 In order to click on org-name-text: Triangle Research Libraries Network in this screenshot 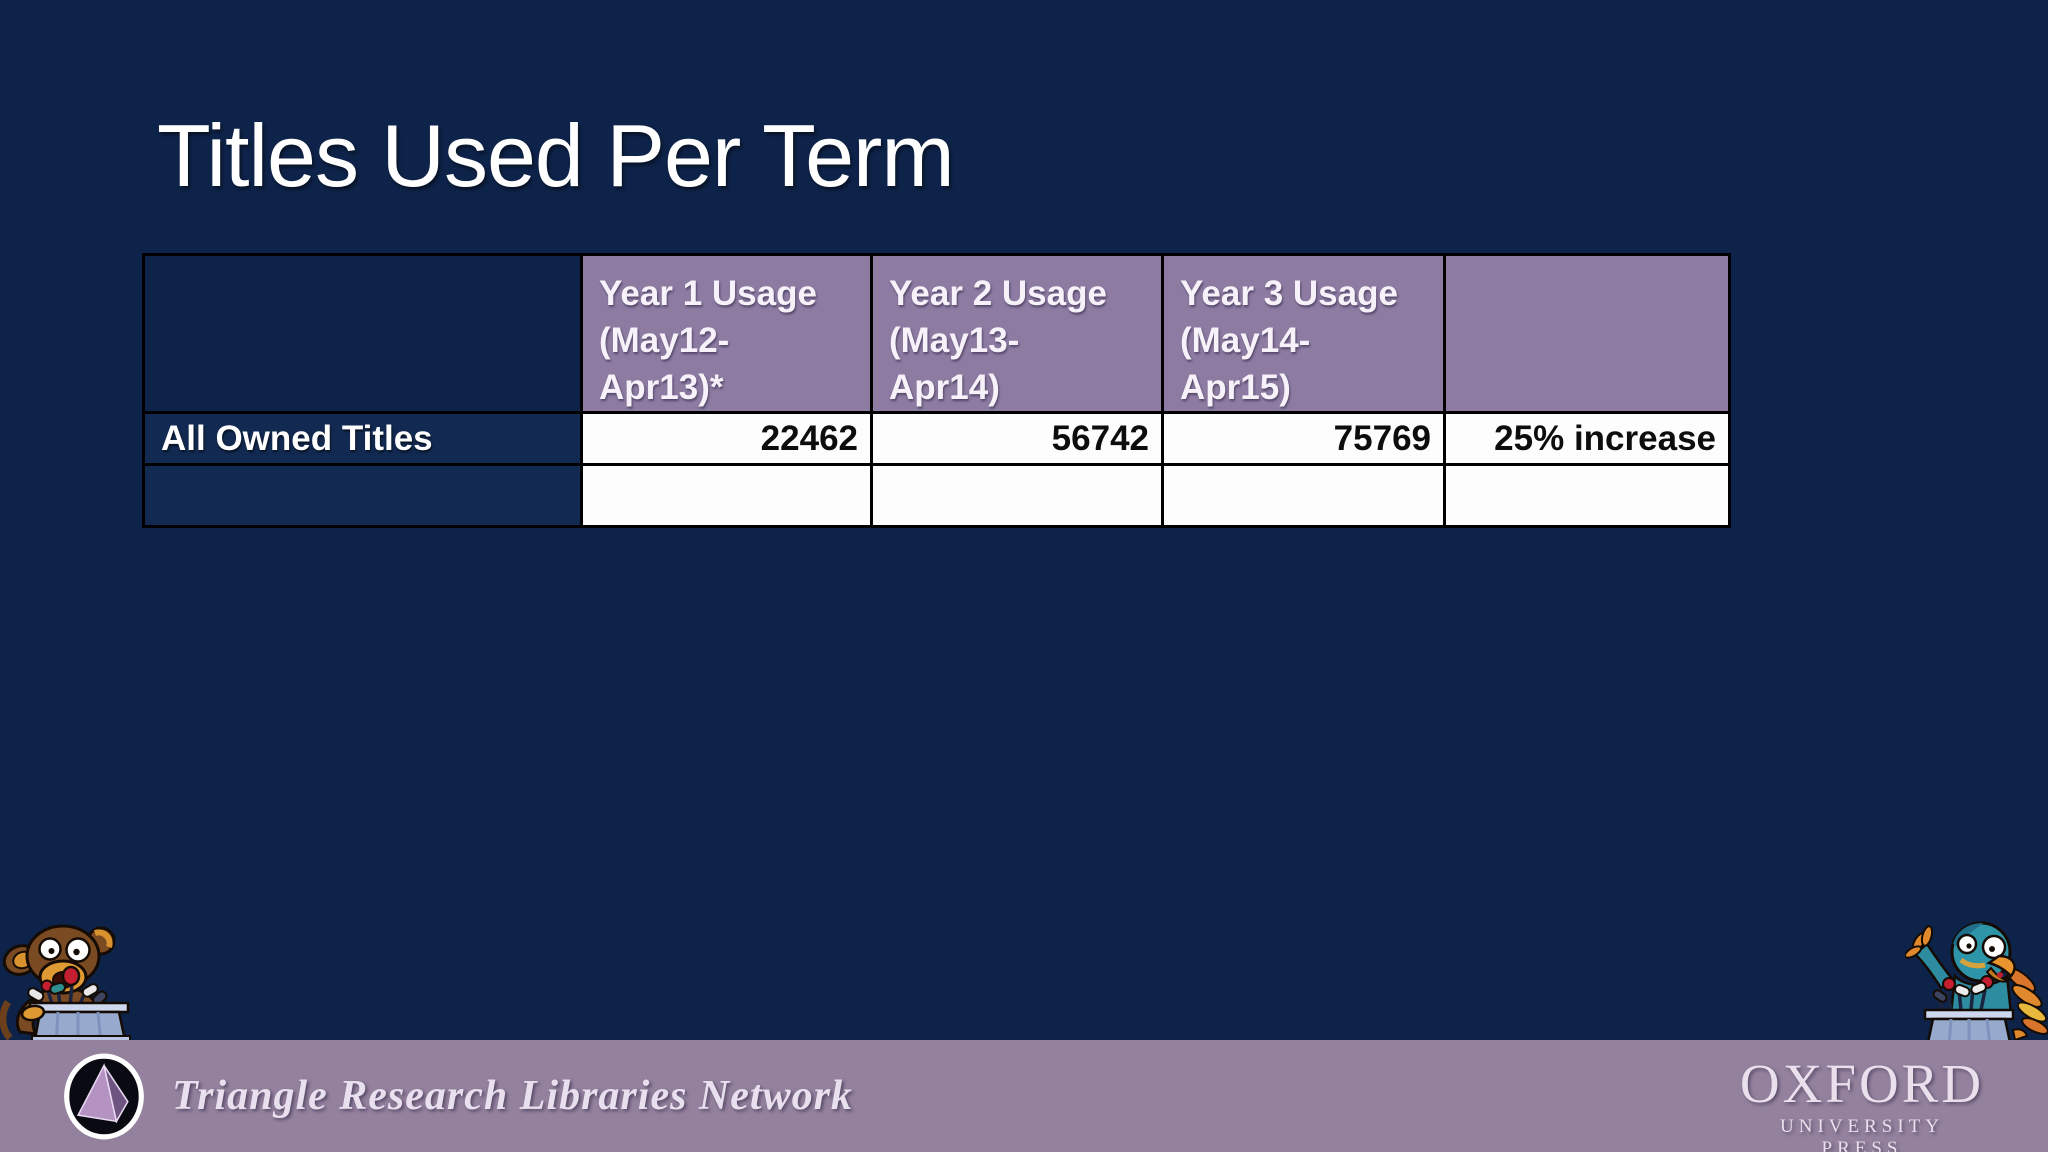, I will do `click(512, 1096)`.